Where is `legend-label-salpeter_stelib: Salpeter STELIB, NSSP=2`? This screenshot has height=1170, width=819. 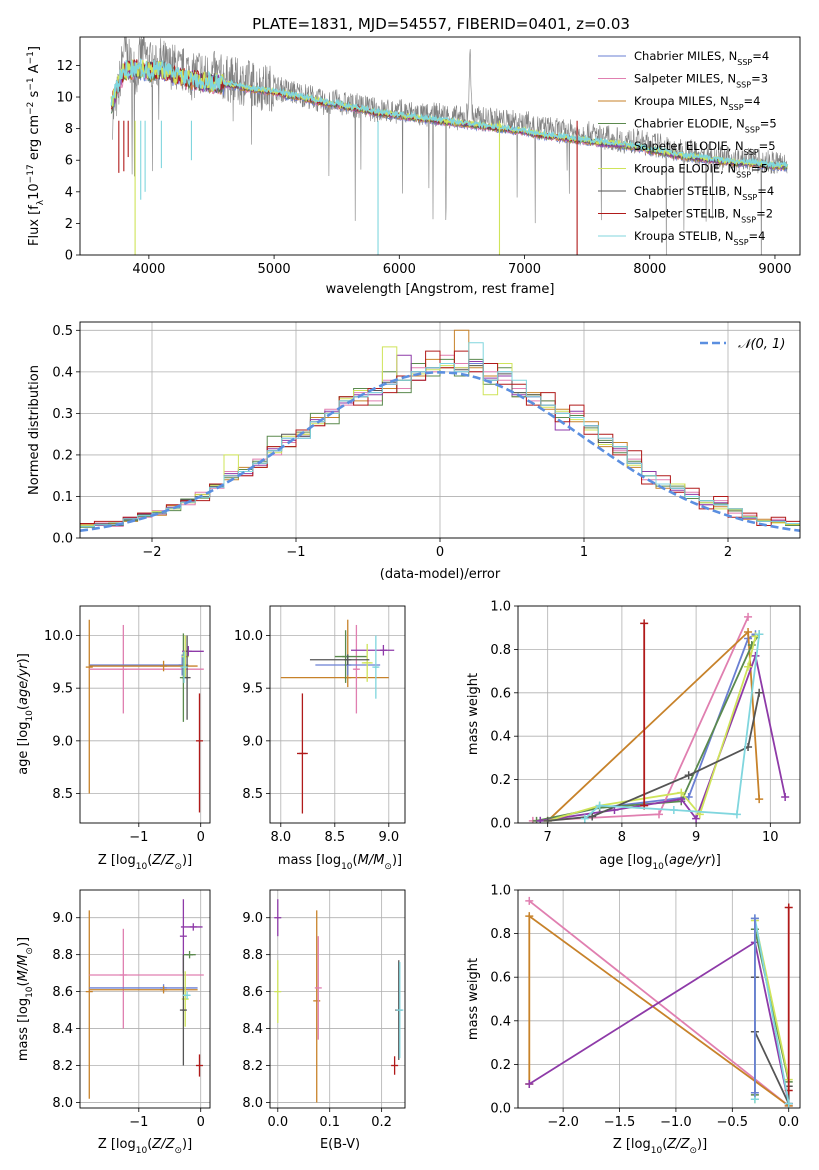
legend-label-salpeter_stelib: Salpeter STELIB, NSSP=2 is located at coordinates (703, 216).